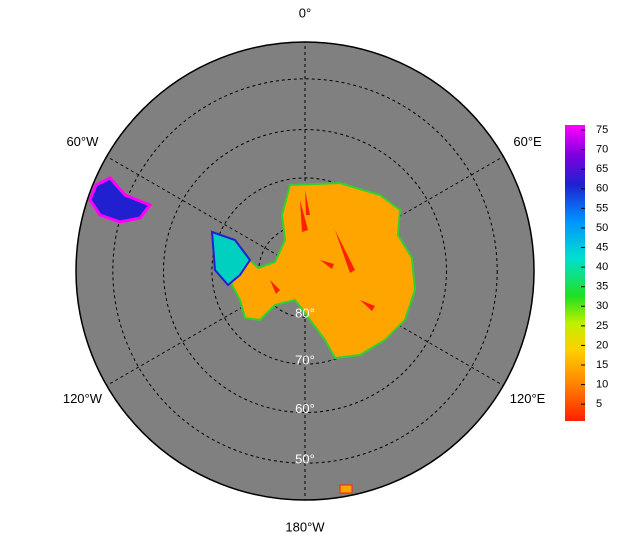 The width and height of the screenshot is (625, 552). I want to click on longitude-label: 60°E, so click(527, 141).